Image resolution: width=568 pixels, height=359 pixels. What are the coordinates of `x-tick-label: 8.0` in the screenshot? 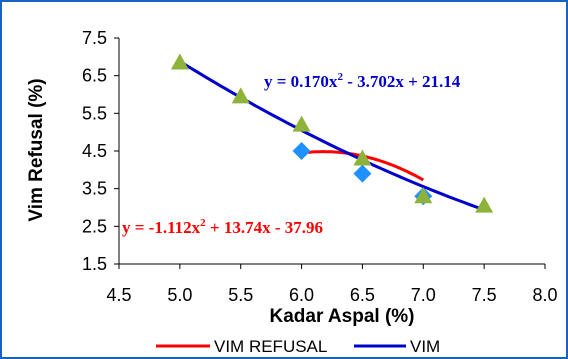 It's located at (544, 295).